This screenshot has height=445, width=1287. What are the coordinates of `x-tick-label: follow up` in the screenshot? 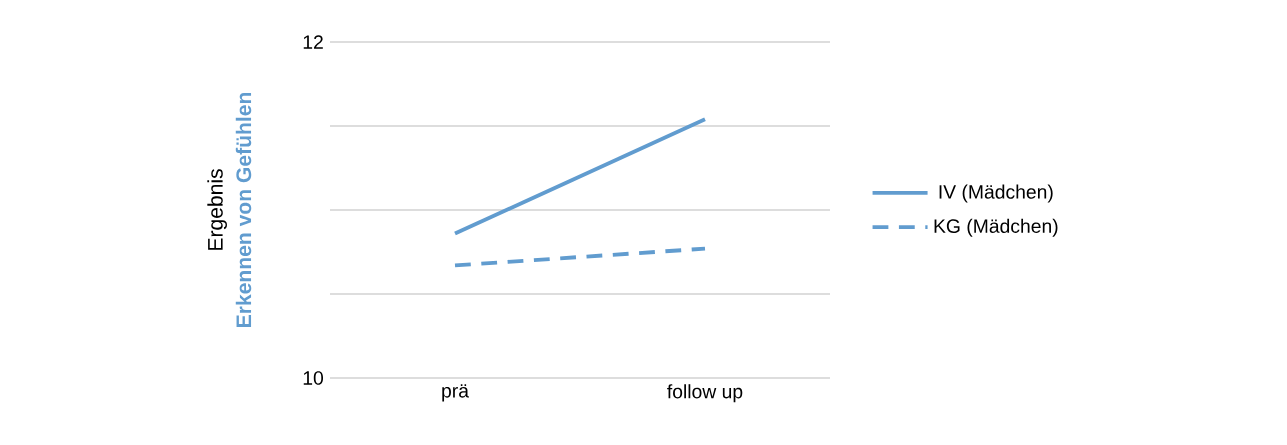 It's located at (705, 393).